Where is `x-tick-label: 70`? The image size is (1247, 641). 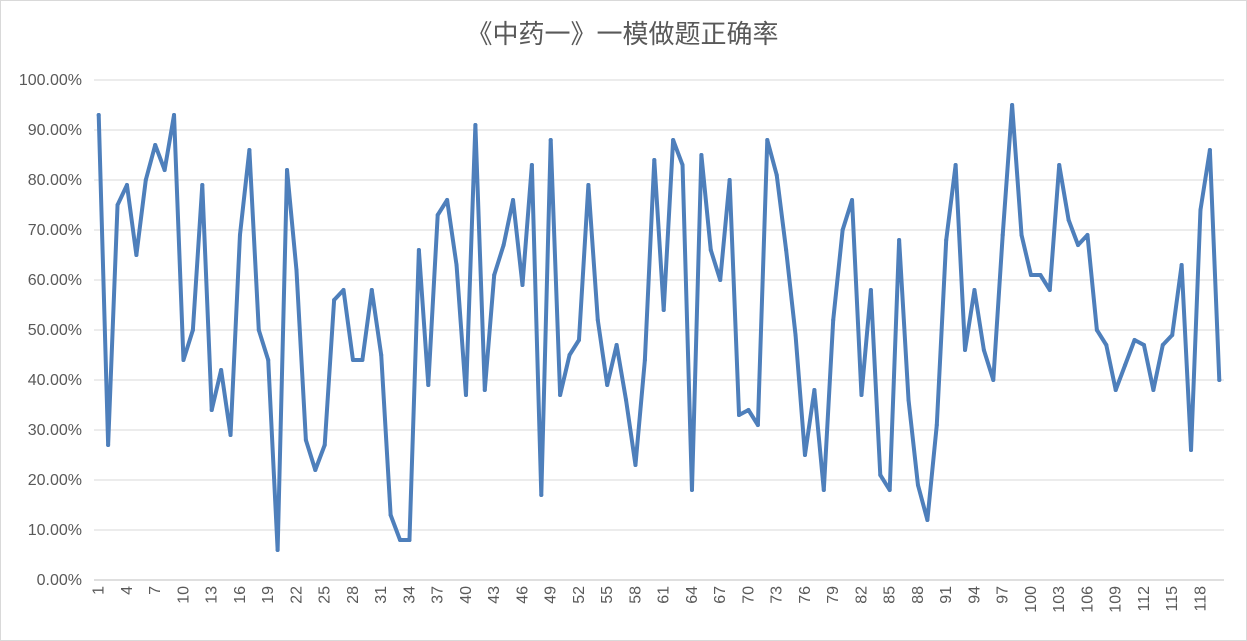 x-tick-label: 70 is located at coordinates (748, 595).